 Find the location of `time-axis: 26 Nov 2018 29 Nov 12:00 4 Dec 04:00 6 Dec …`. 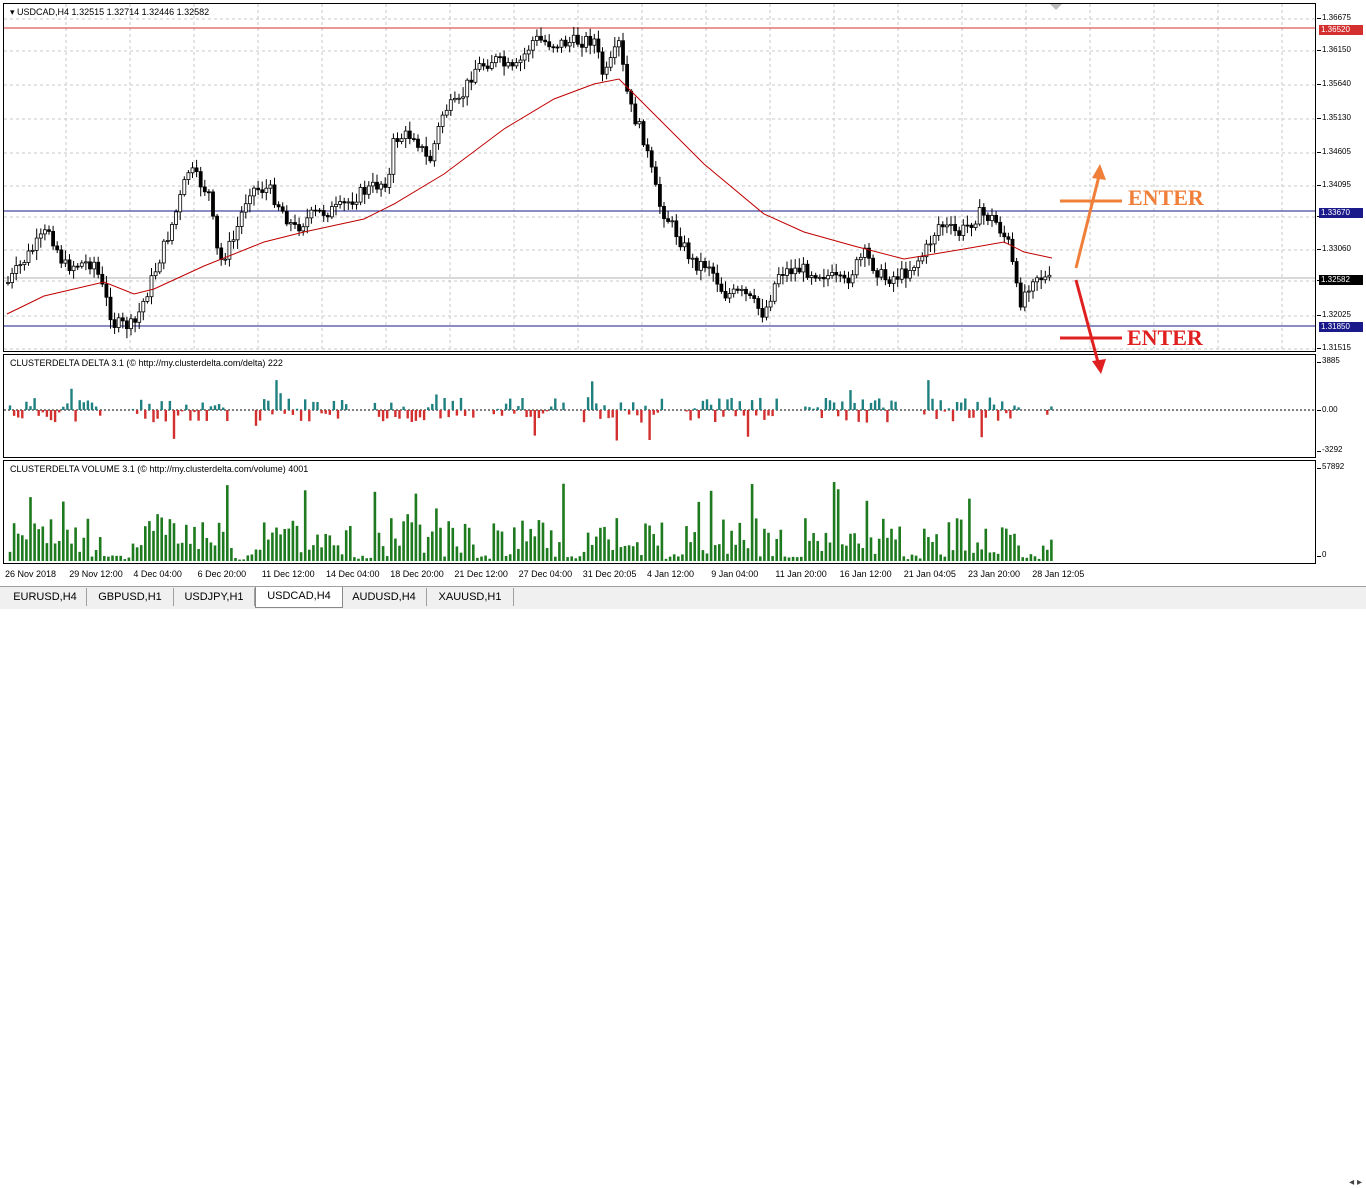

time-axis: 26 Nov 2018 29 Nov 12:00 4 Dec 04:00 6 Dec … is located at coordinates (659, 574).